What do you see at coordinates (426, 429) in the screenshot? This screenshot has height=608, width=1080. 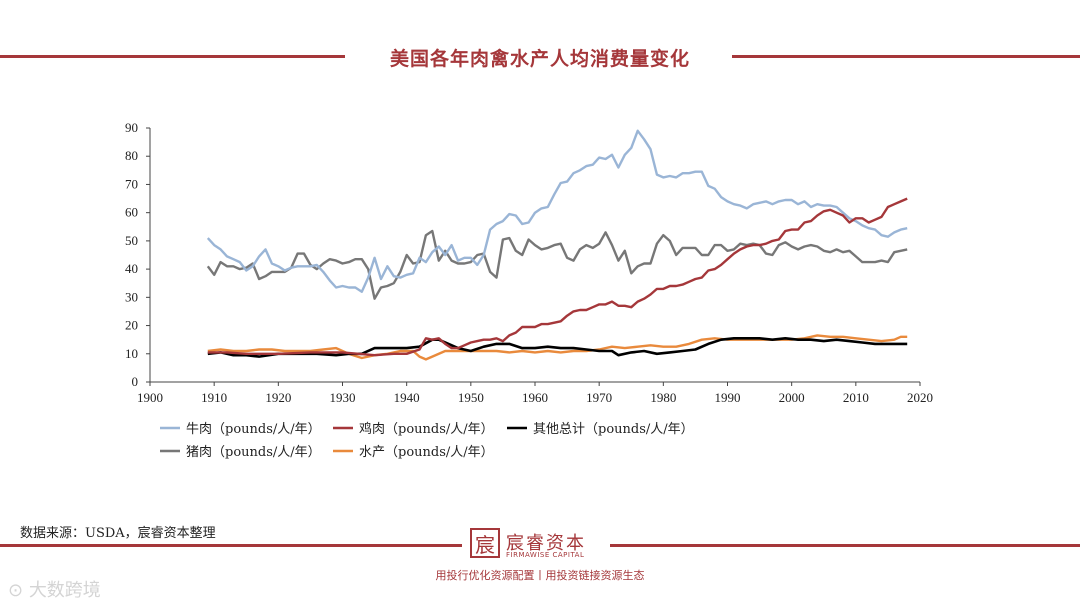 I see `legend-label-chicken: 鸡肉（pounds/人/年）` at bounding box center [426, 429].